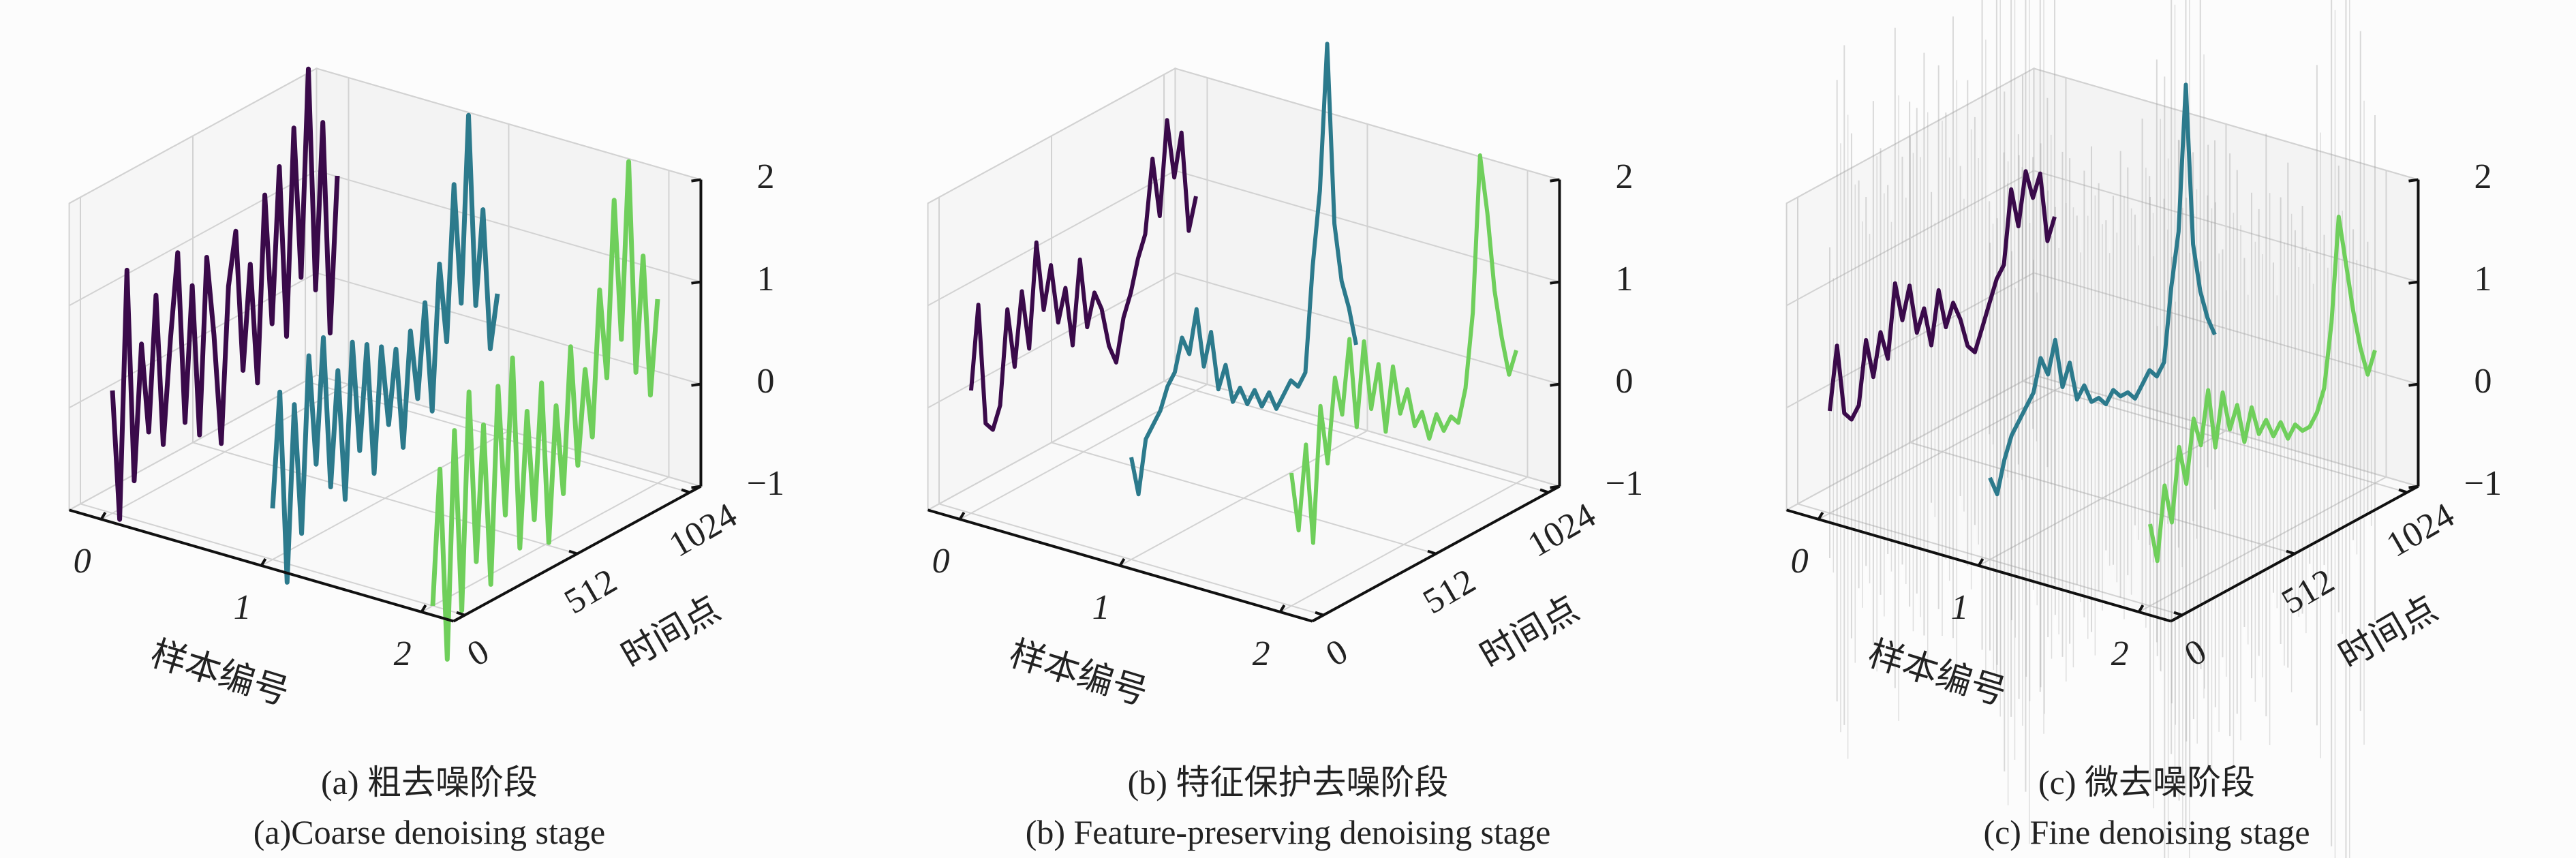  What do you see at coordinates (2146, 782) in the screenshot?
I see `caption-zh-c: (c) 微去噪阶段` at bounding box center [2146, 782].